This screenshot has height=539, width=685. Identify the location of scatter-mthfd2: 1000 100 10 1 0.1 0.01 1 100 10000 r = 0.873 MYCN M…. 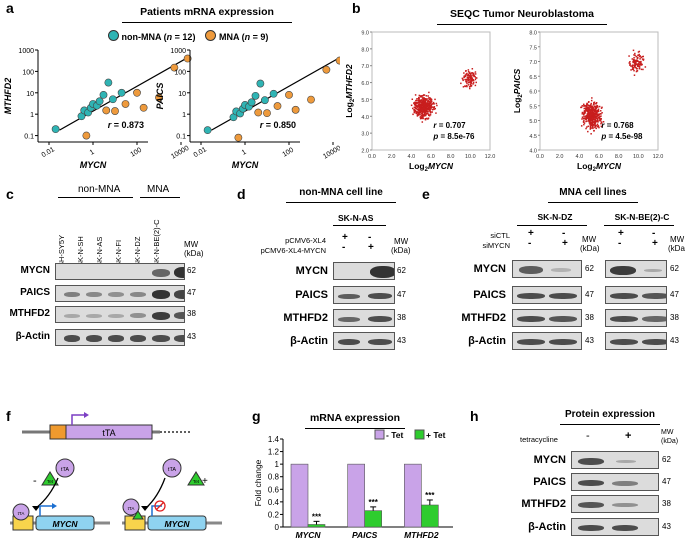
(97, 109).